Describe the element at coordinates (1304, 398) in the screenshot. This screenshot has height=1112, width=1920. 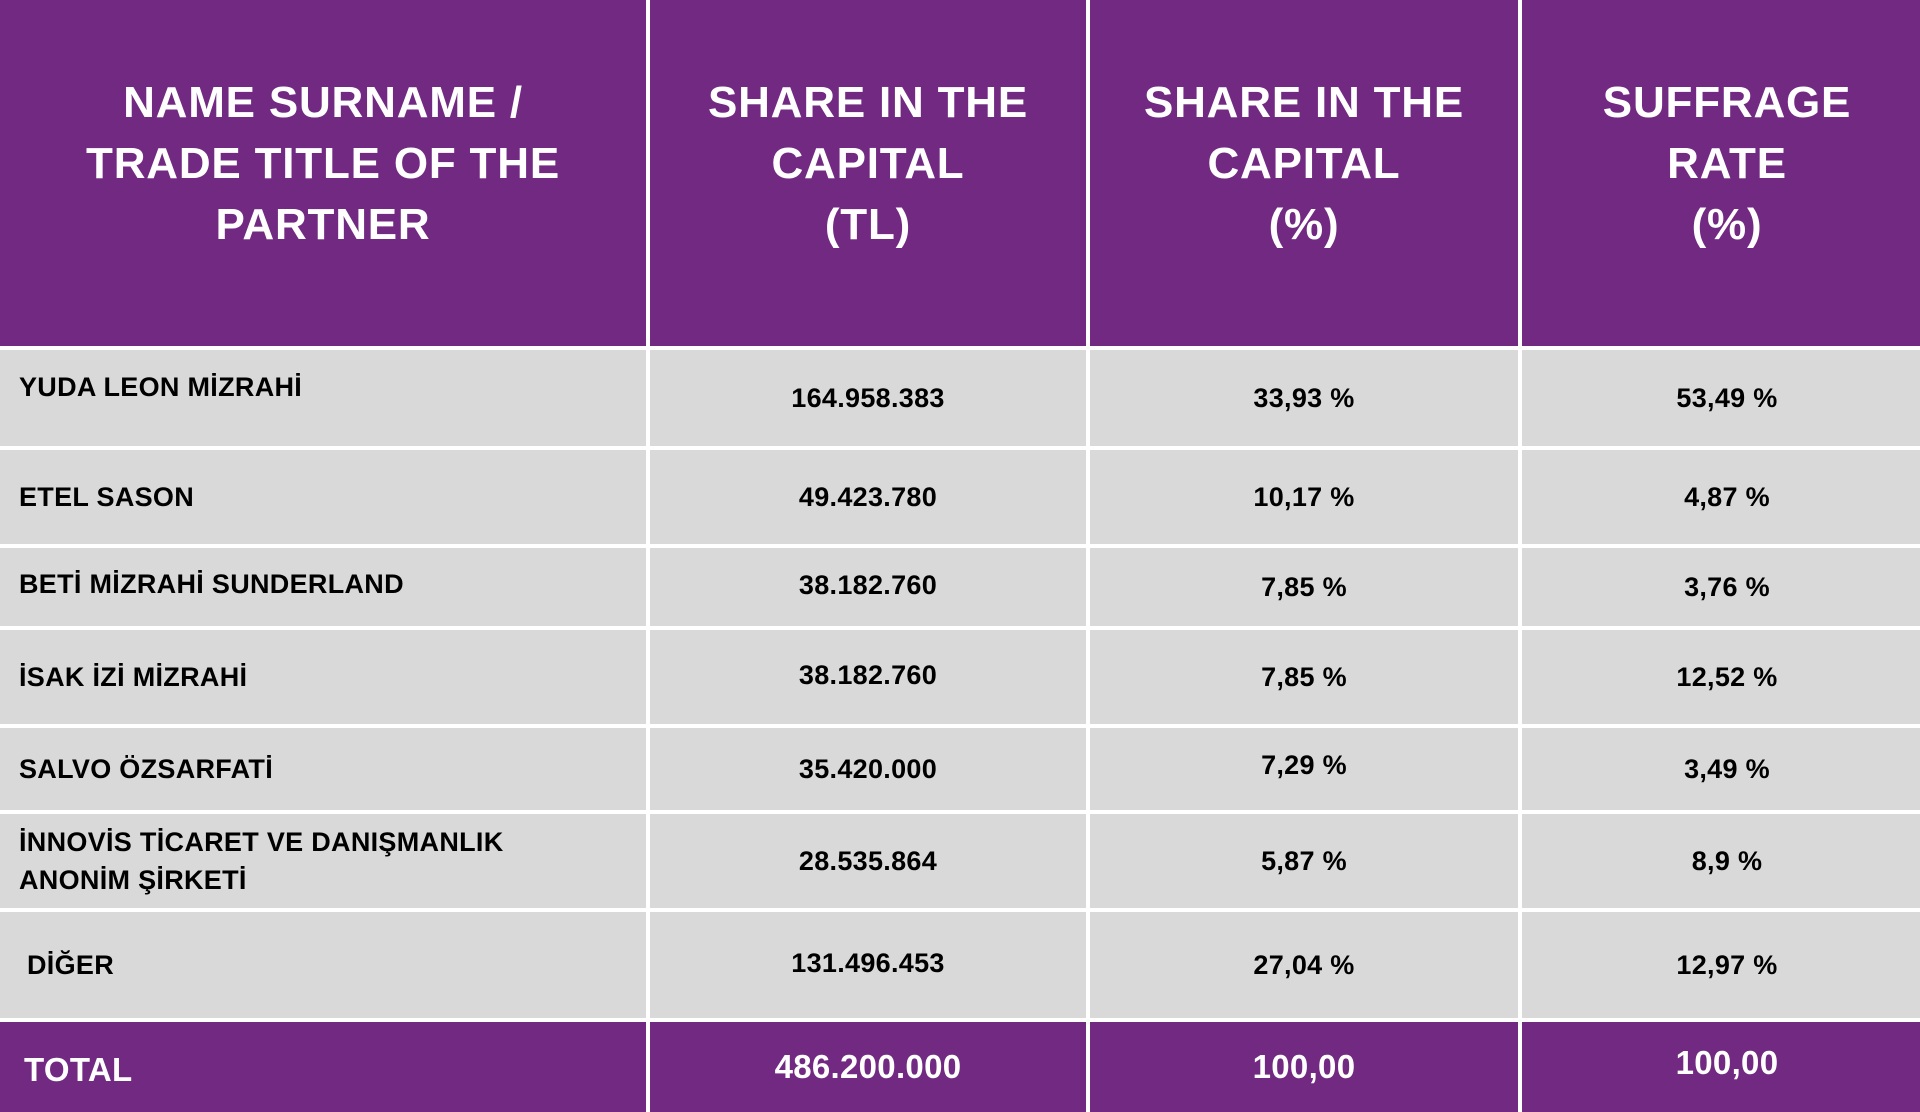
I see `row-1-capital-percent: 33,93 %` at that location.